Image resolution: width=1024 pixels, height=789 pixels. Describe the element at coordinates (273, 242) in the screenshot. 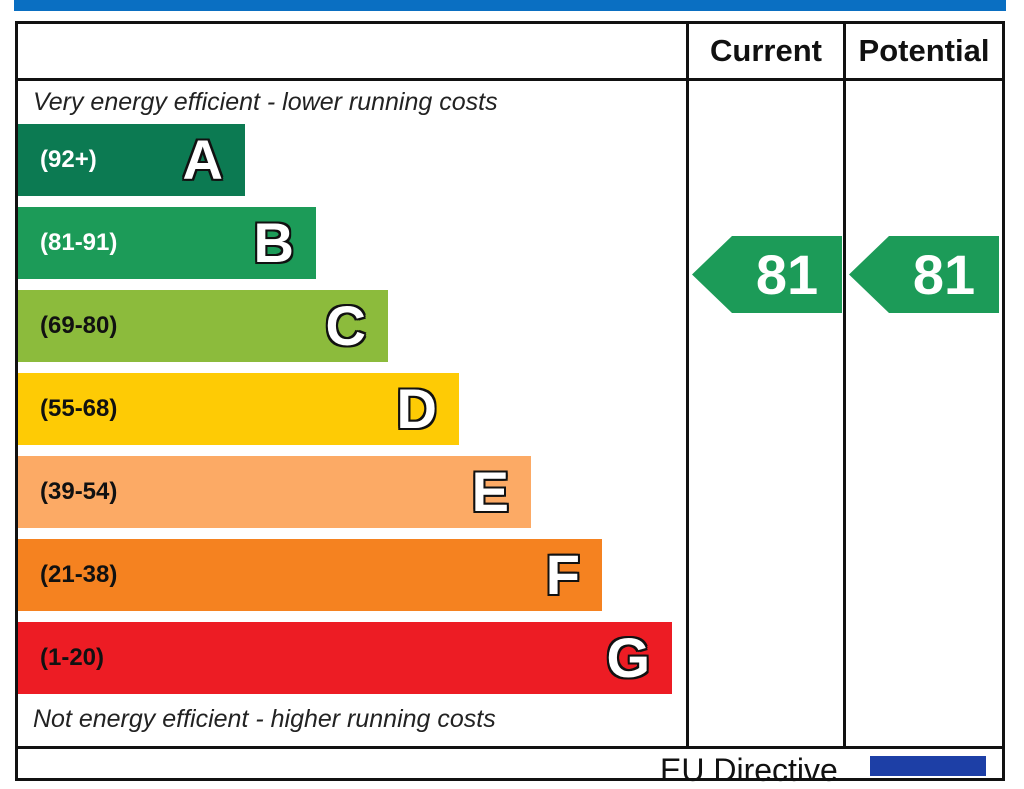

I see `band-letter: B` at that location.